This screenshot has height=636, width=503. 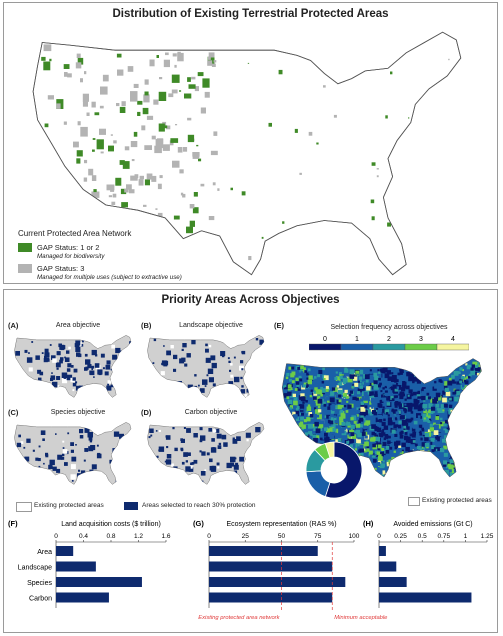 I want to click on reference-line-label: Minimum acceptable, so click(x=361, y=618).